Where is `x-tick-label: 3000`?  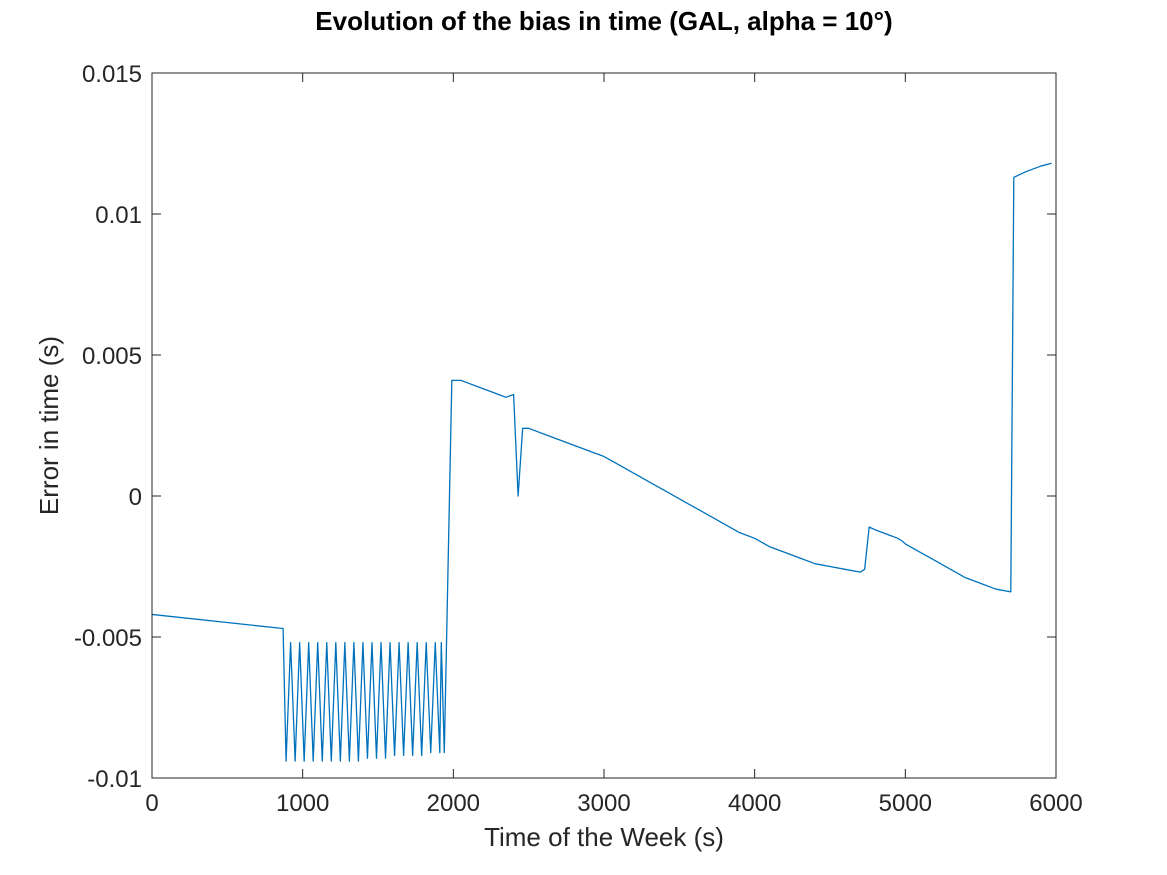
x-tick-label: 3000 is located at coordinates (603, 803).